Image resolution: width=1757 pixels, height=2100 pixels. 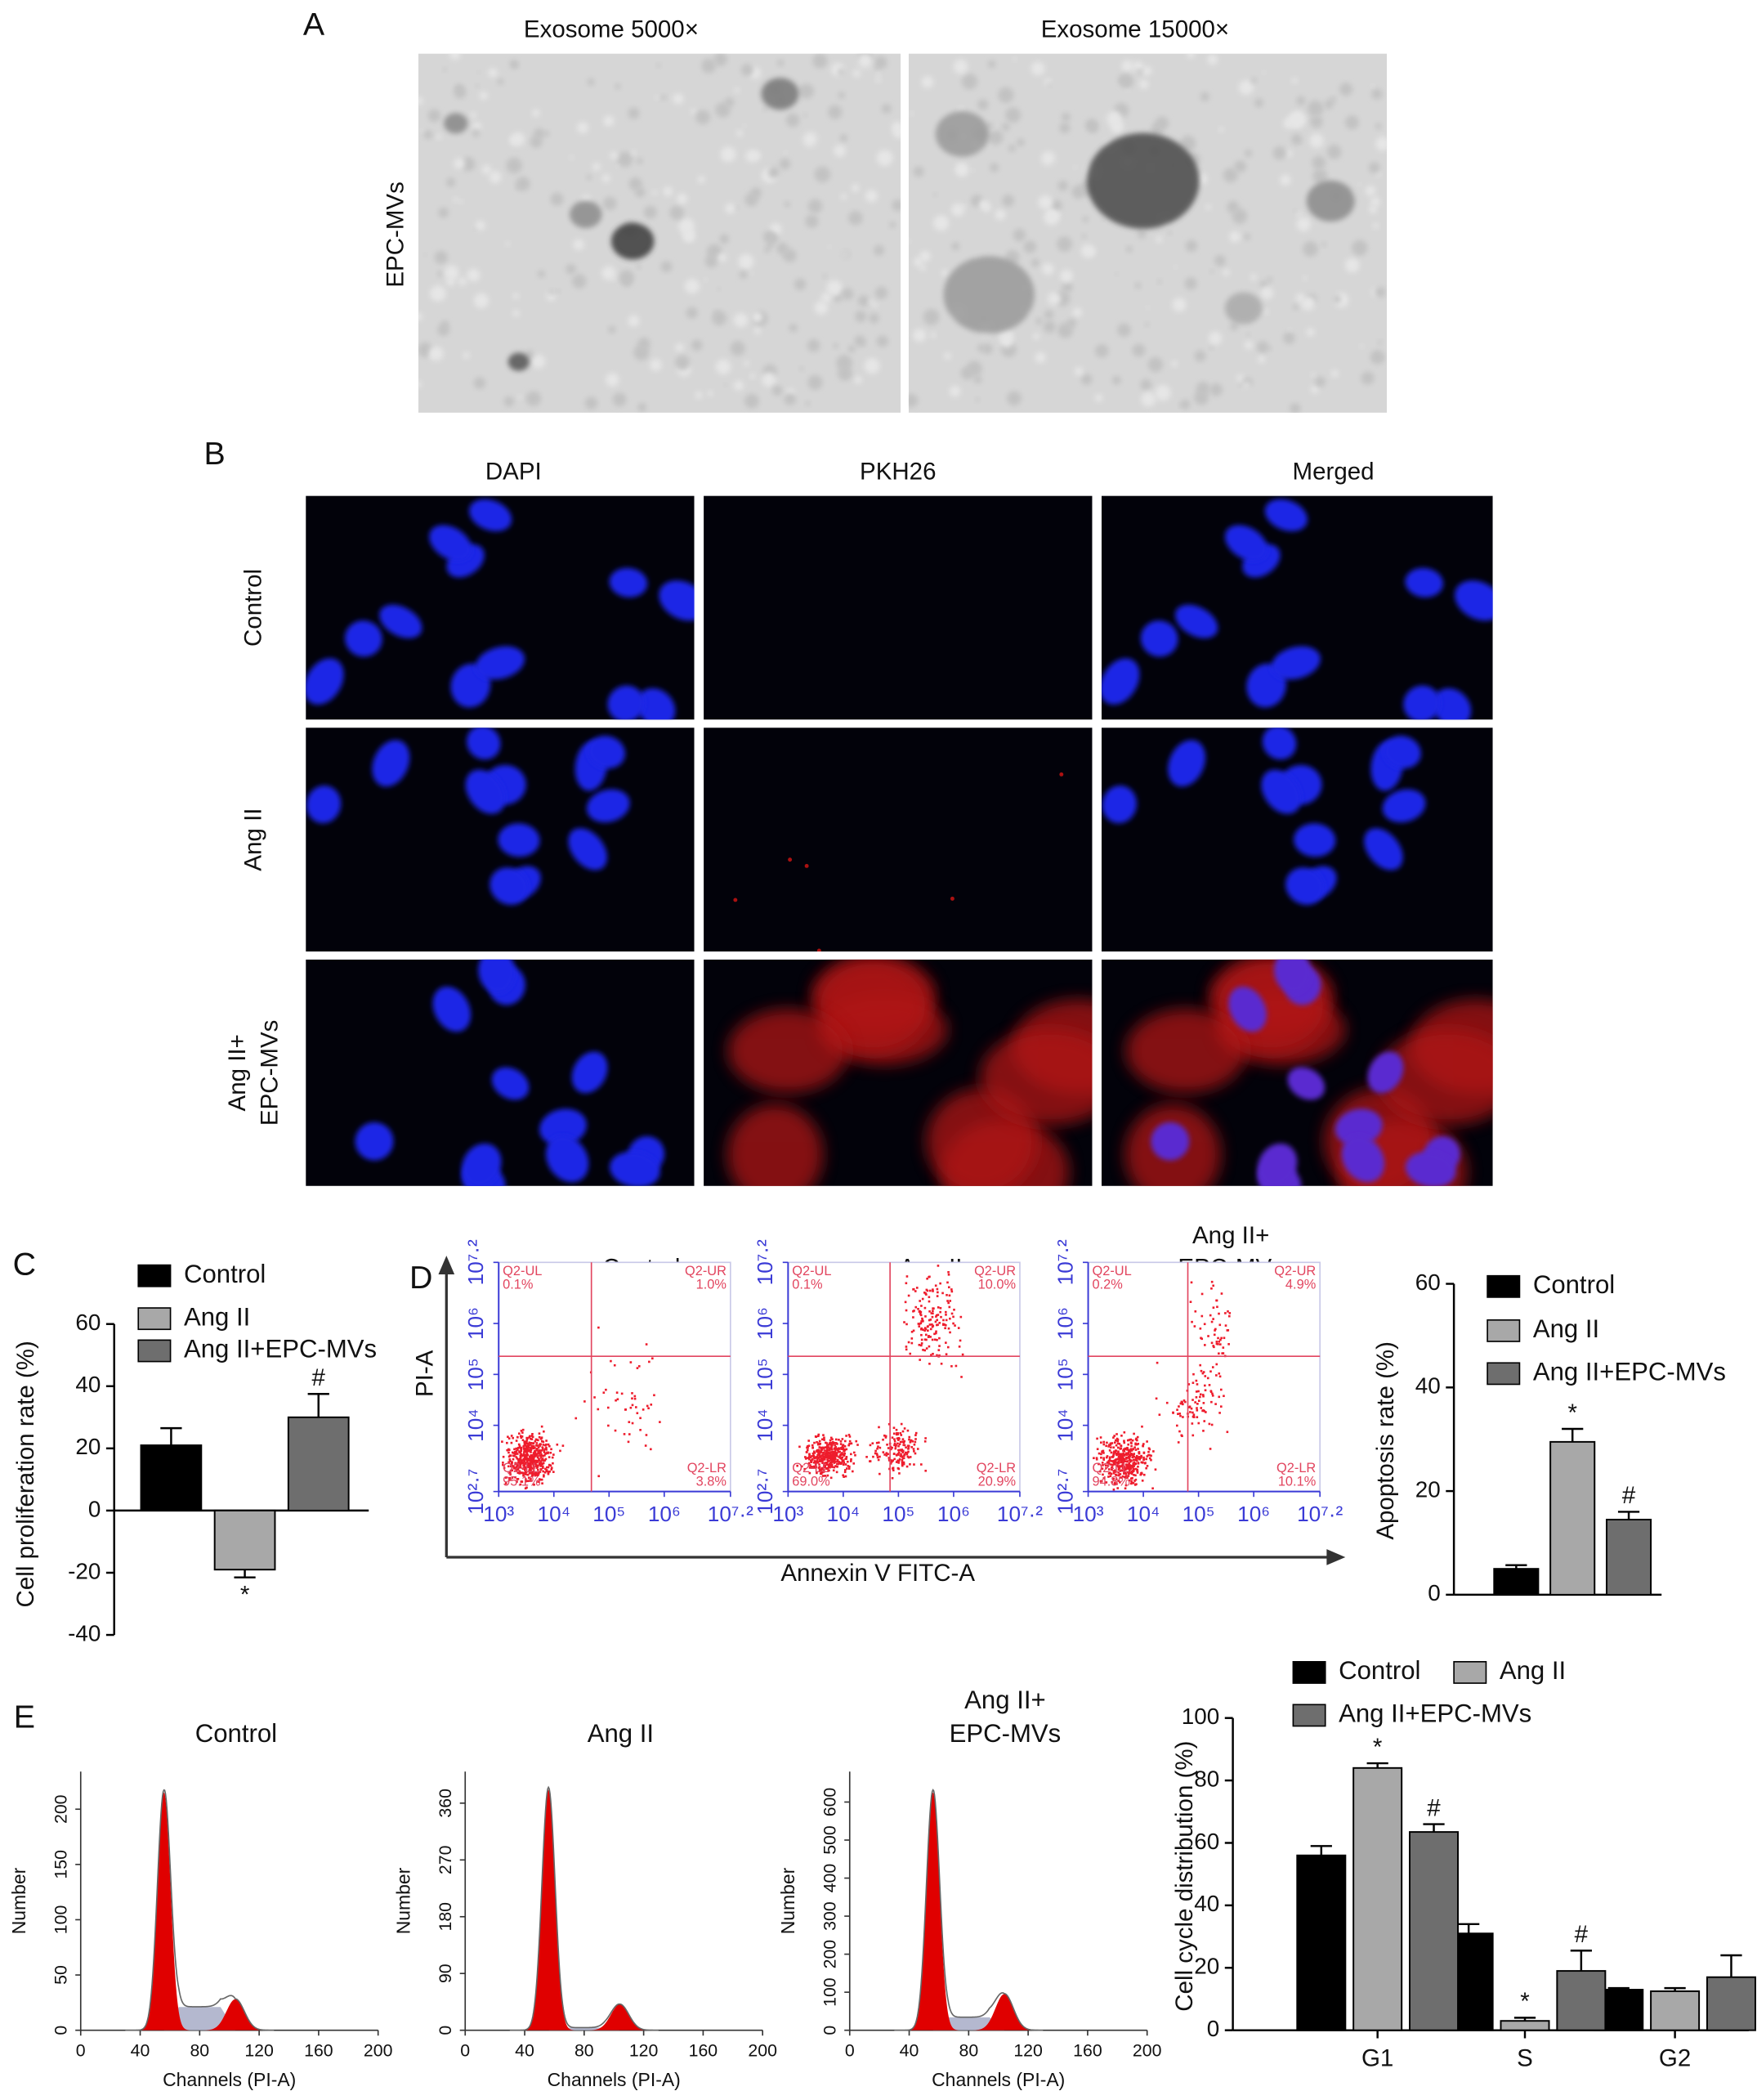 I want to click on y-tick-label: 0, so click(x=445, y=2030).